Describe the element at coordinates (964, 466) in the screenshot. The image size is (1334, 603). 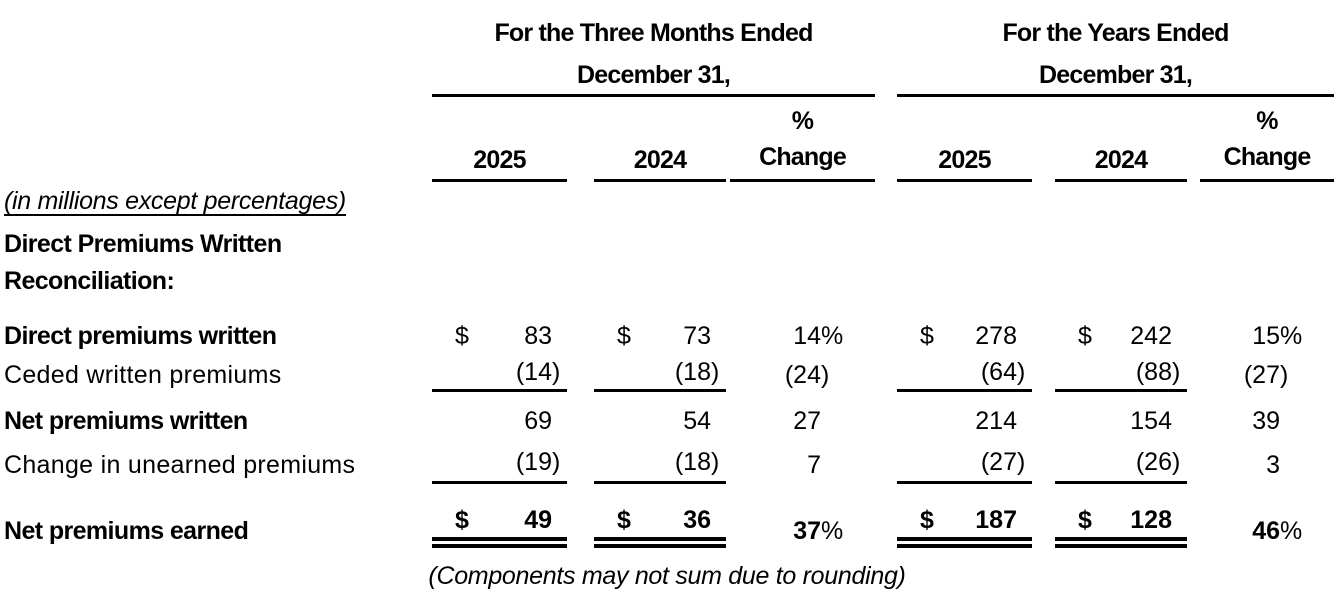
I see `value-cell-y-2025: (27)` at that location.